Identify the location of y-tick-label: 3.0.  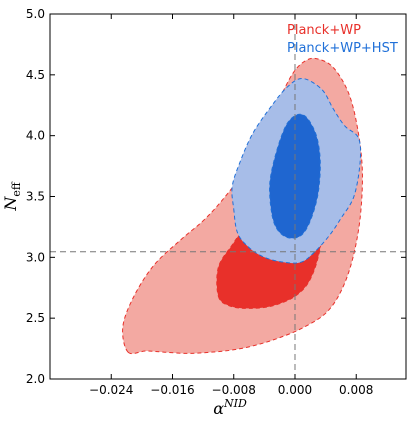
(35, 257).